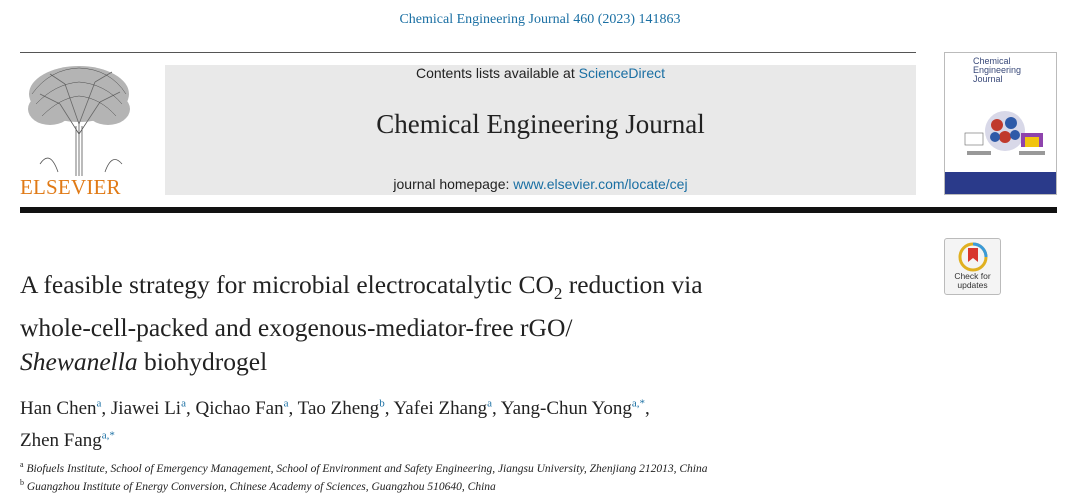  What do you see at coordinates (540, 124) in the screenshot?
I see `journal-title: Chemical Engineering Journal` at bounding box center [540, 124].